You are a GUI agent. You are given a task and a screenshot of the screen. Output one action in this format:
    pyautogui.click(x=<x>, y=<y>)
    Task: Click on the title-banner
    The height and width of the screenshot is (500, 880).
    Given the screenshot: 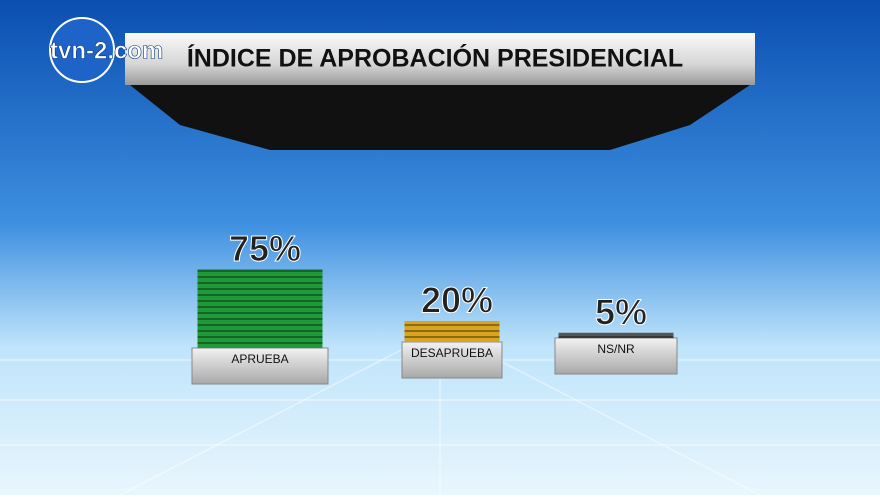 What is the action you would take?
    pyautogui.click(x=440, y=59)
    